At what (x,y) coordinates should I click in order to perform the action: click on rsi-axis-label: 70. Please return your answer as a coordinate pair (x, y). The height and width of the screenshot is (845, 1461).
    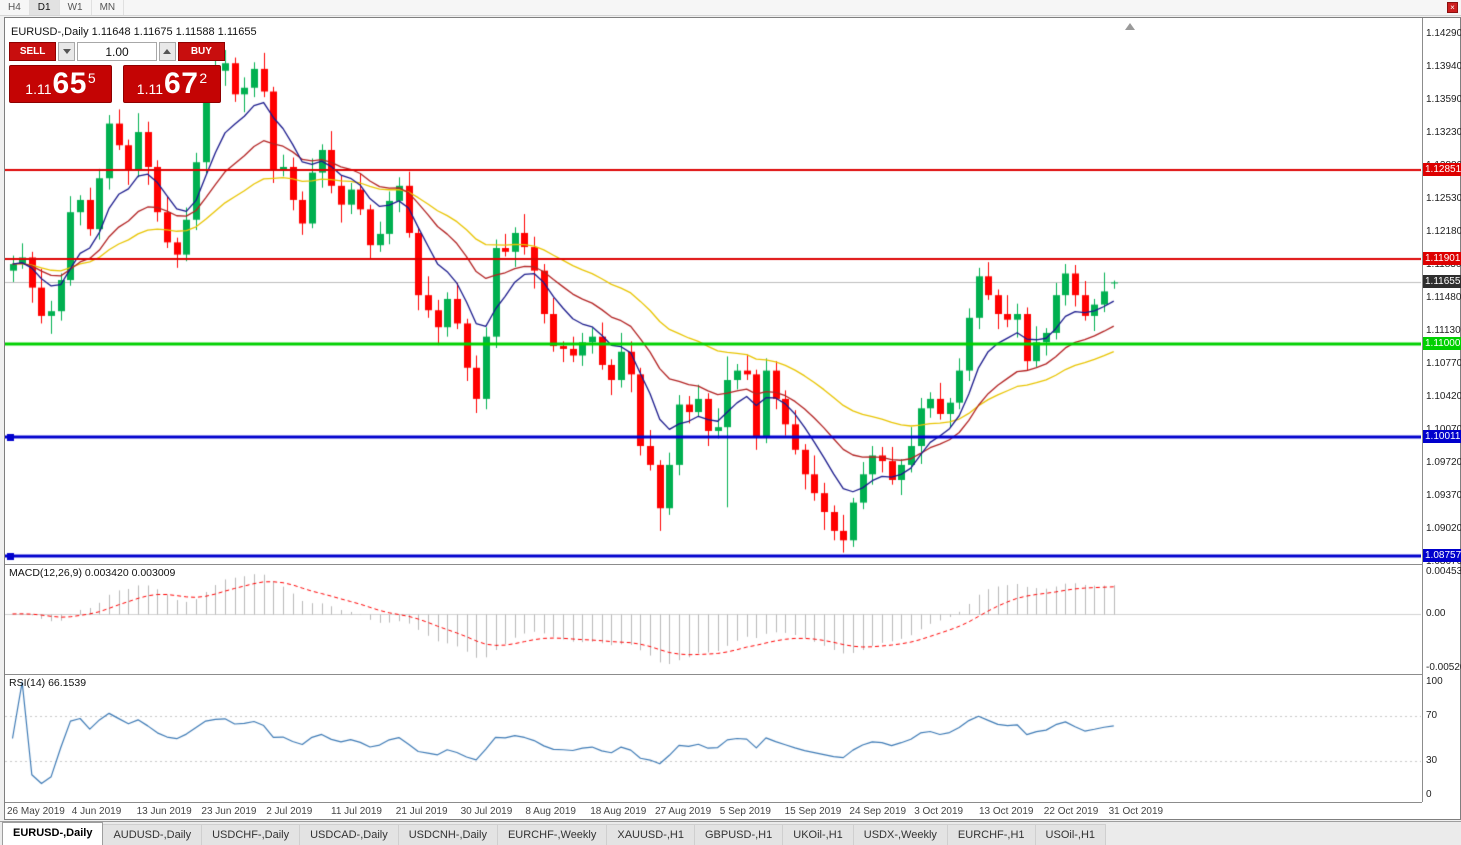
    Looking at the image, I should click on (1432, 715).